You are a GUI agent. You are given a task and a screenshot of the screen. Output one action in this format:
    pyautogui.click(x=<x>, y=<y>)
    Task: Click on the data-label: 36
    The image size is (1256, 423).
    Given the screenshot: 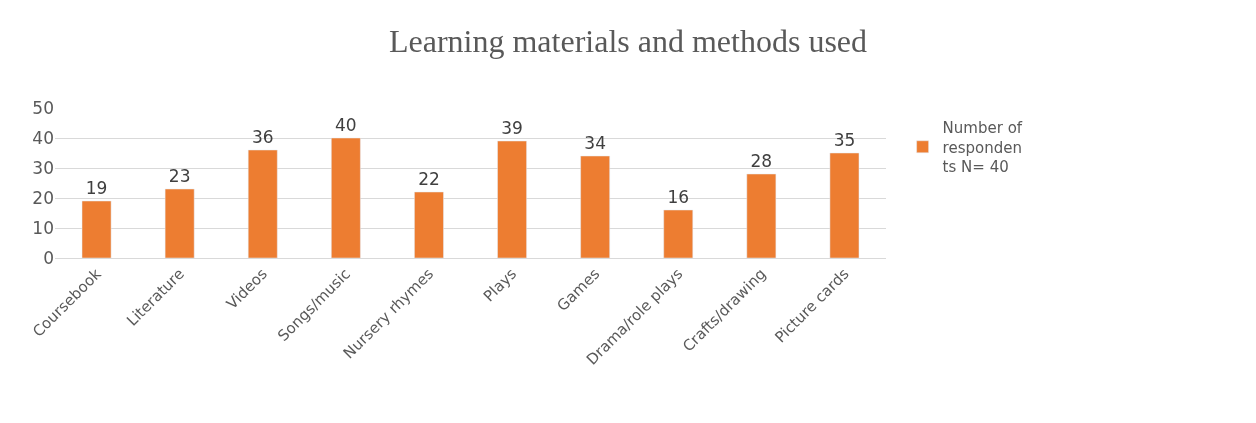 What is the action you would take?
    pyautogui.click(x=262, y=137)
    